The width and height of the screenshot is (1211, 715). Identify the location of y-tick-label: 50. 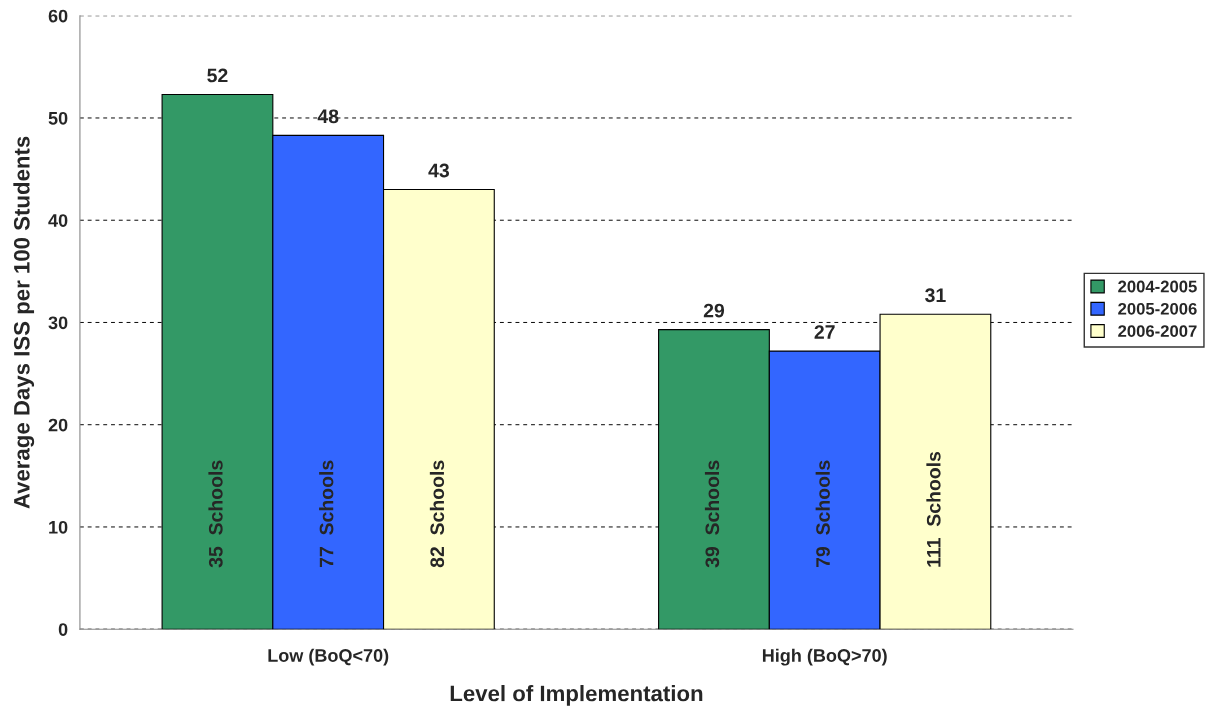
(58, 118).